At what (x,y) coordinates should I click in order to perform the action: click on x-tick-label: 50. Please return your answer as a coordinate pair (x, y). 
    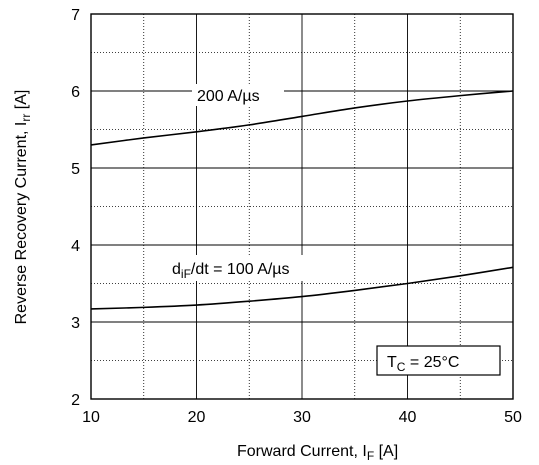
    Looking at the image, I should click on (513, 417).